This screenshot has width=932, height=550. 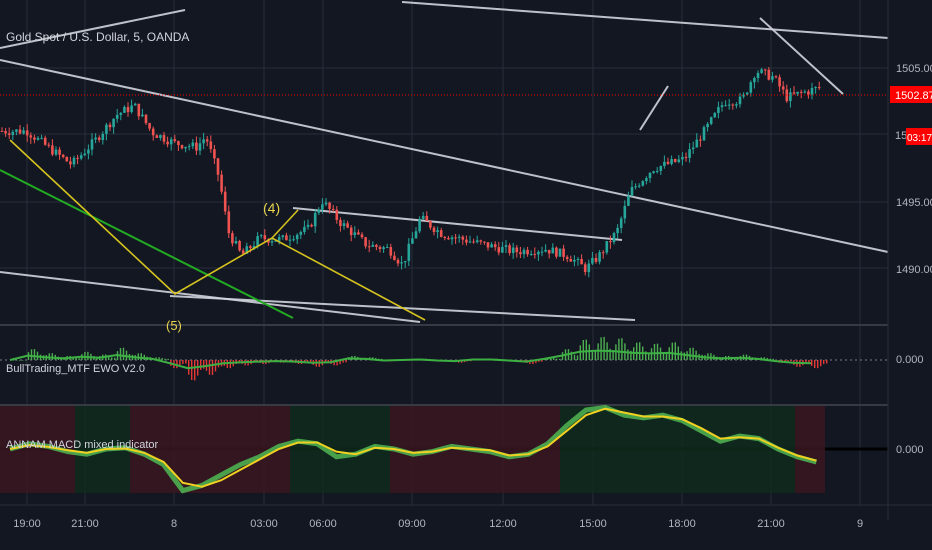 What do you see at coordinates (503, 524) in the screenshot?
I see `time-tick: 12:00` at bounding box center [503, 524].